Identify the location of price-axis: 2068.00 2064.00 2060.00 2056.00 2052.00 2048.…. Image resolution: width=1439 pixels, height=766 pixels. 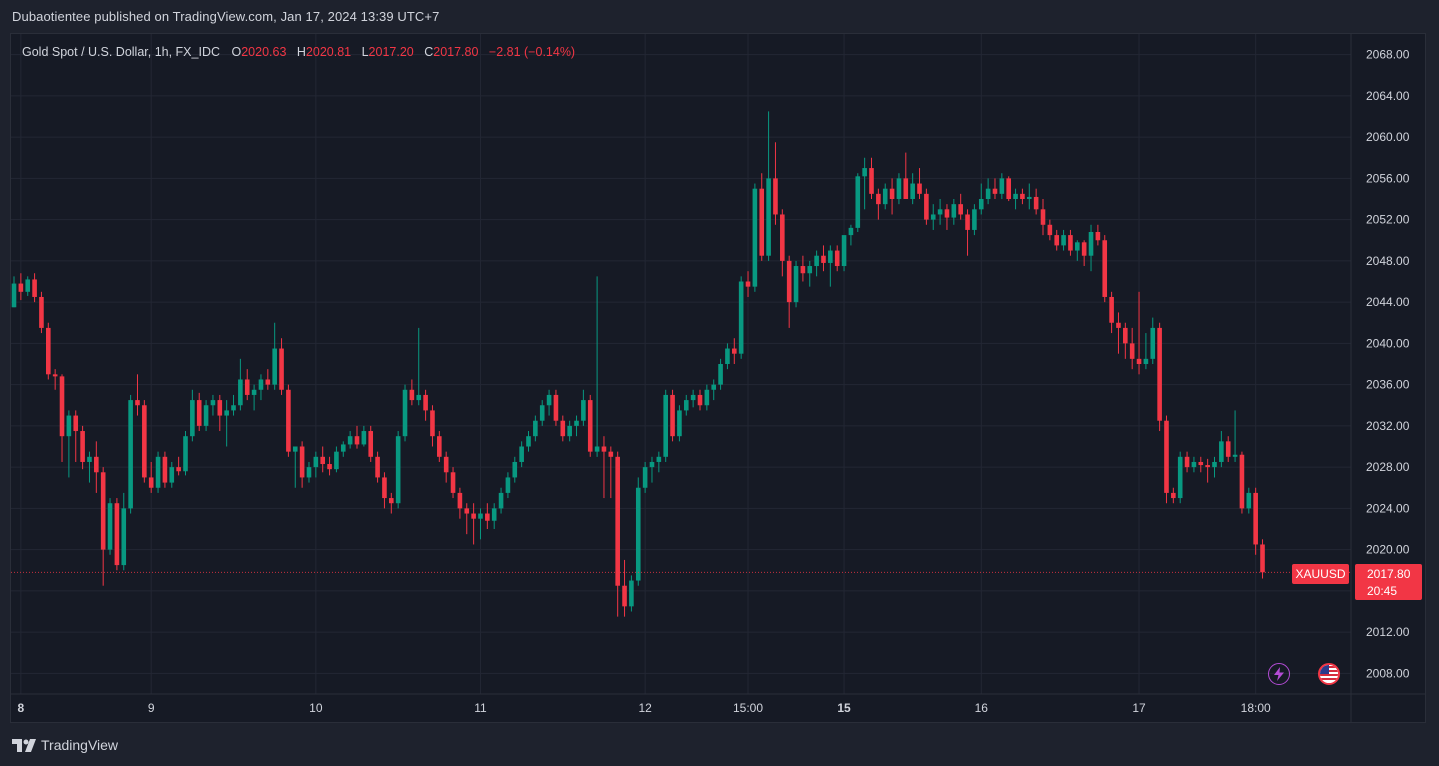
(1388, 364).